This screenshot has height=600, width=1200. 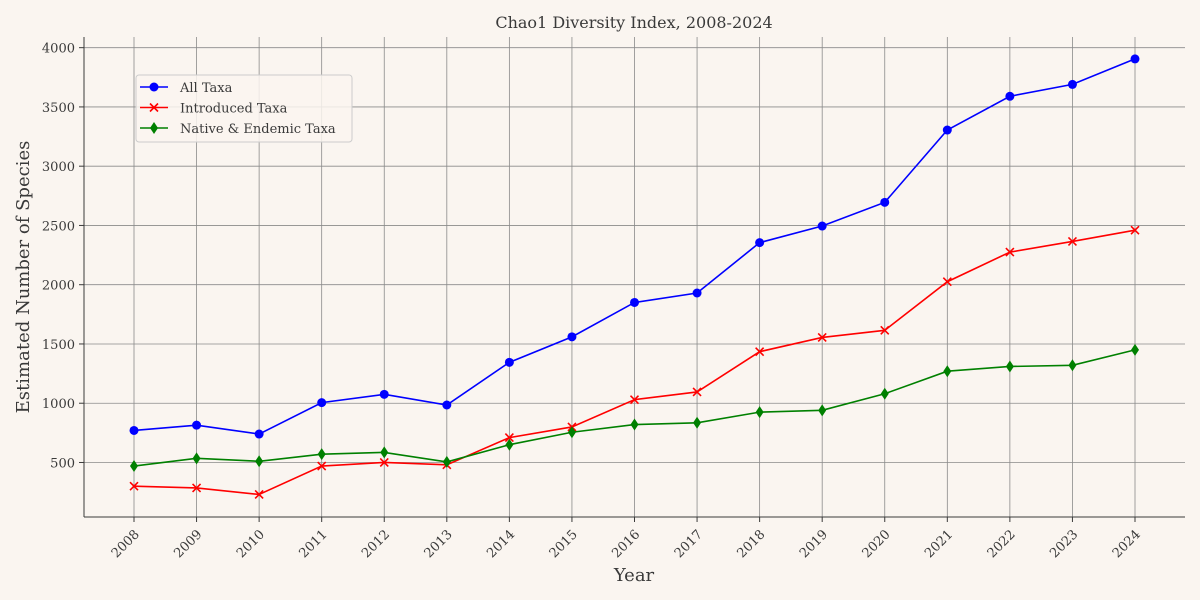 What do you see at coordinates (58, 108) in the screenshot?
I see `y-tick-label: 3500` at bounding box center [58, 108].